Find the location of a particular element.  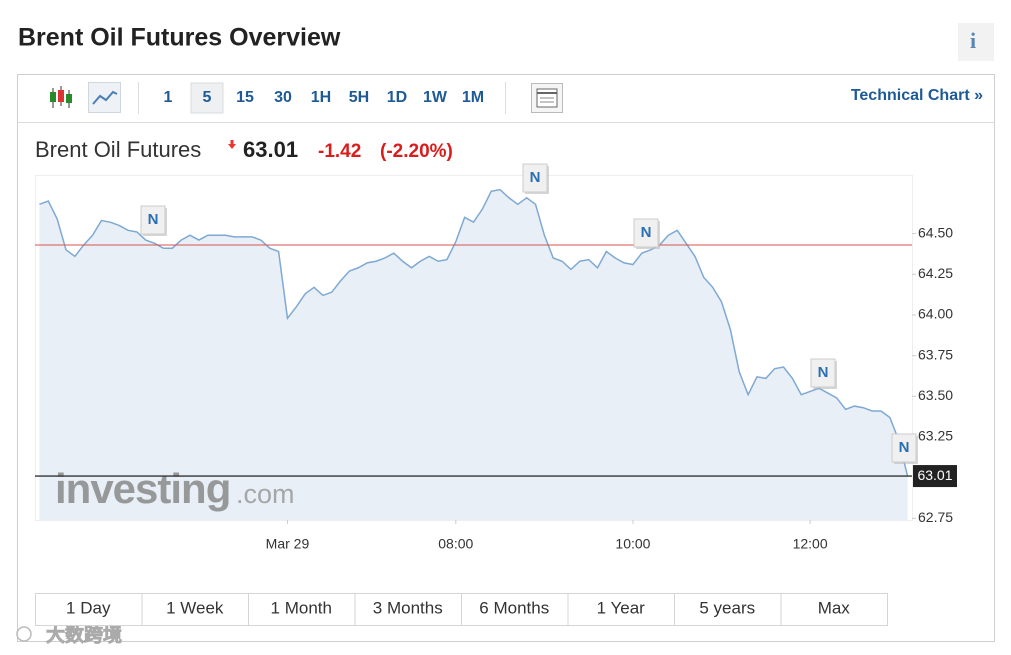

change-percent: (-2.20%) is located at coordinates (416, 151).